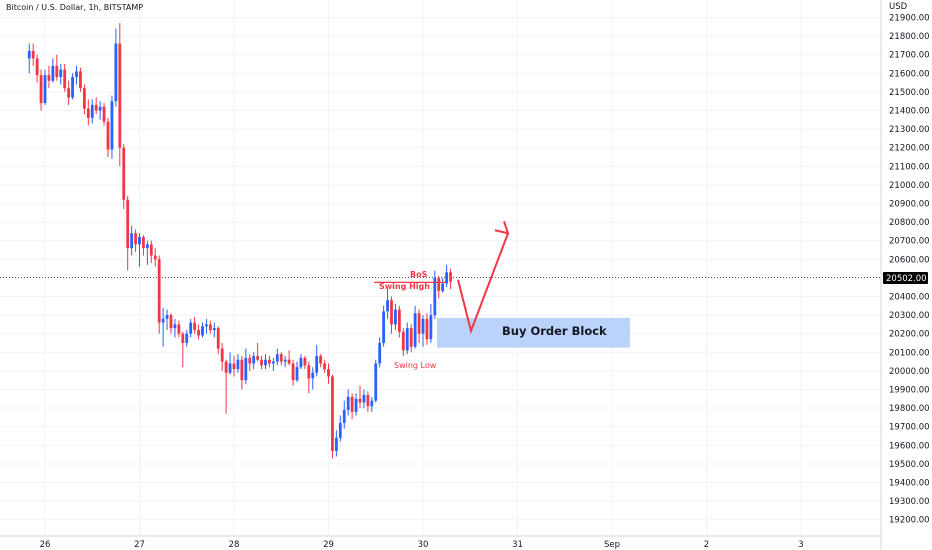 The height and width of the screenshot is (550, 932). What do you see at coordinates (75, 7) in the screenshot?
I see `chart-title: Bitcoin / U.S. Dollar, 1h, BITSTAMP` at bounding box center [75, 7].